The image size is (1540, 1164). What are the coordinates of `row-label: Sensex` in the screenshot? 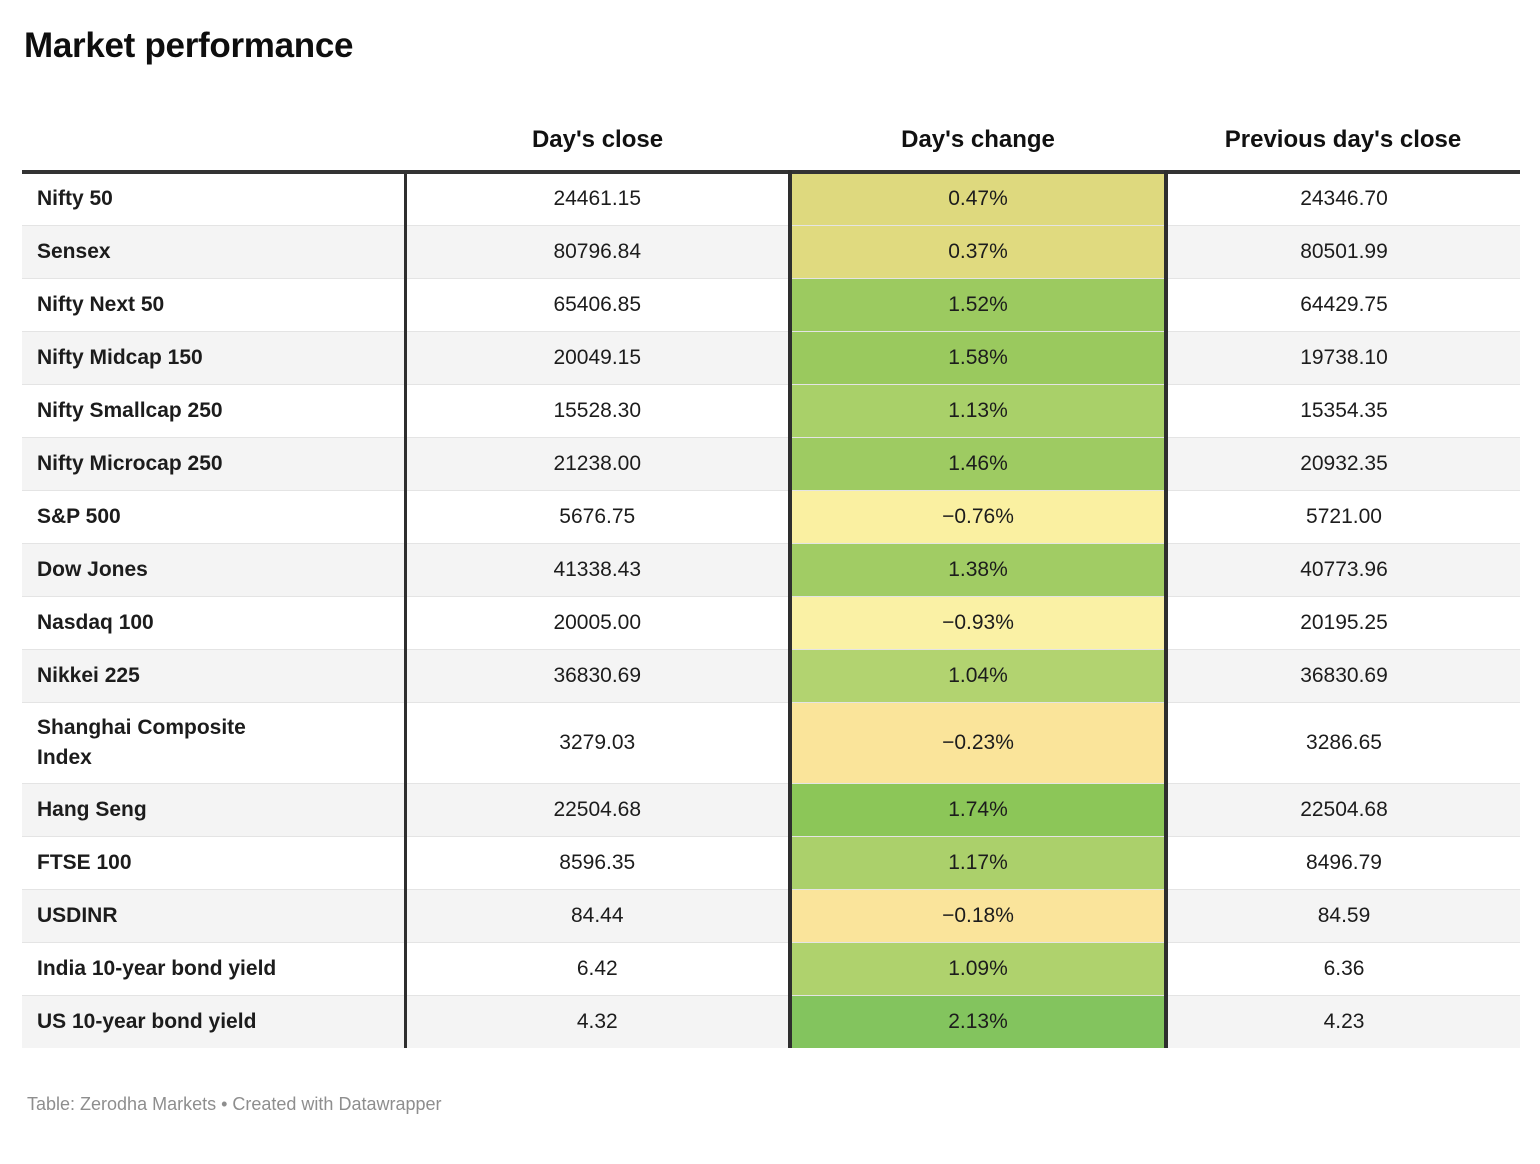 It's located at (213, 251).